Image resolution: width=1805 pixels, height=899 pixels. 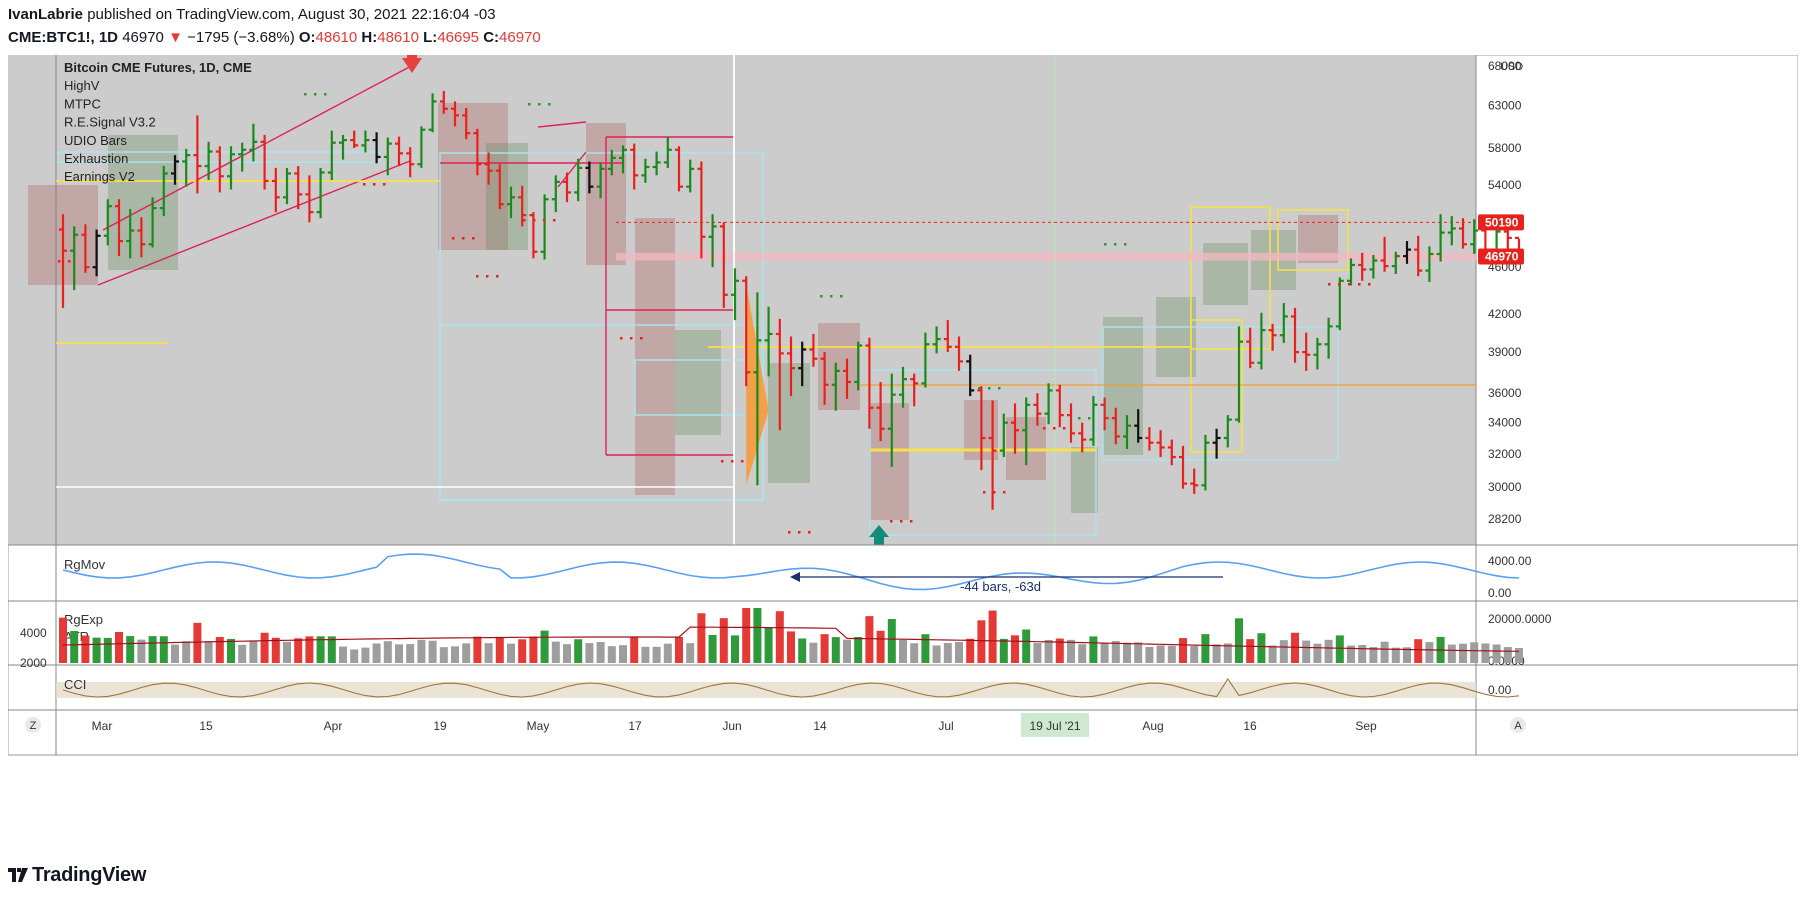 What do you see at coordinates (158, 67) in the screenshot?
I see `chart-title: Bitcoin CME Futures, 1D, CME` at bounding box center [158, 67].